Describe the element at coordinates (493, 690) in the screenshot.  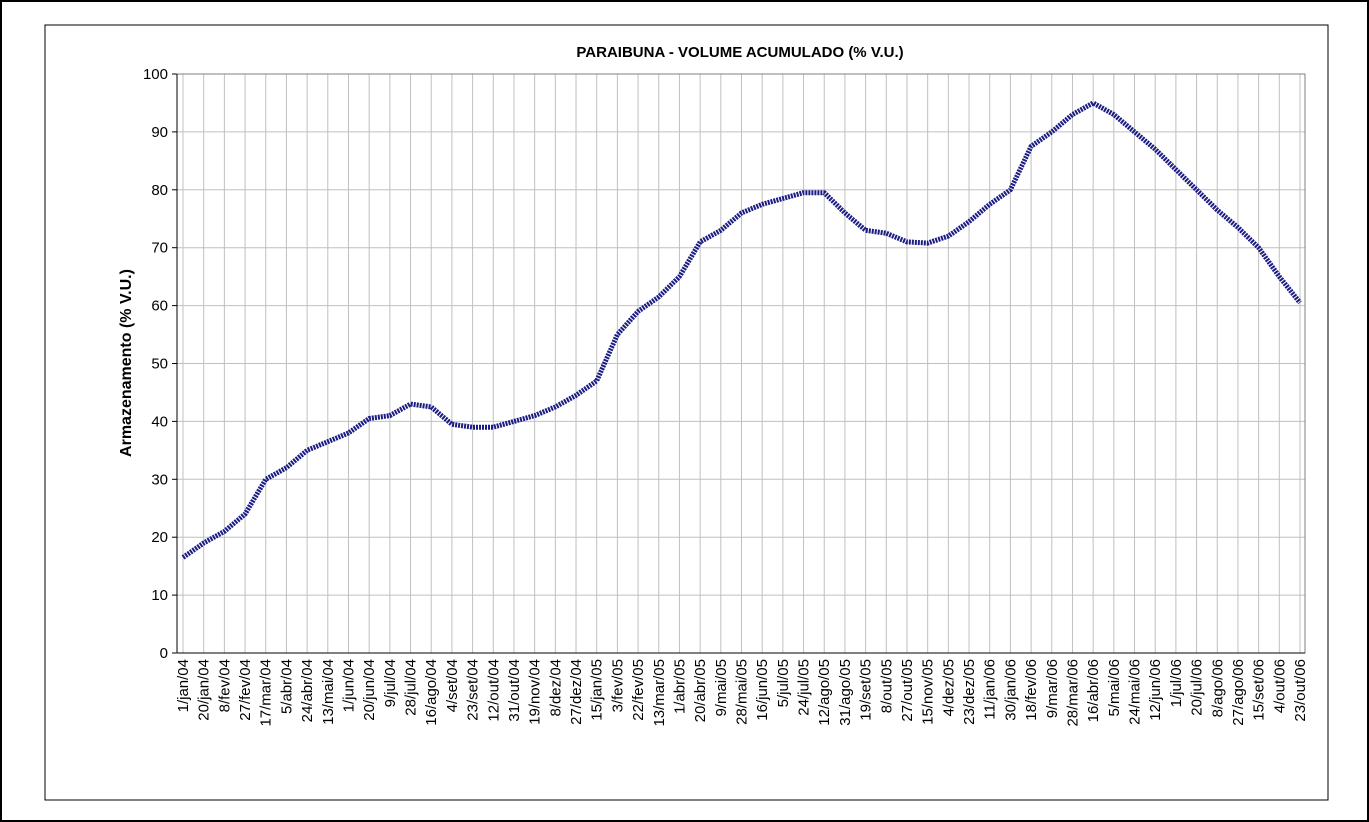
I see `x-tick-label: 12/out/04` at that location.